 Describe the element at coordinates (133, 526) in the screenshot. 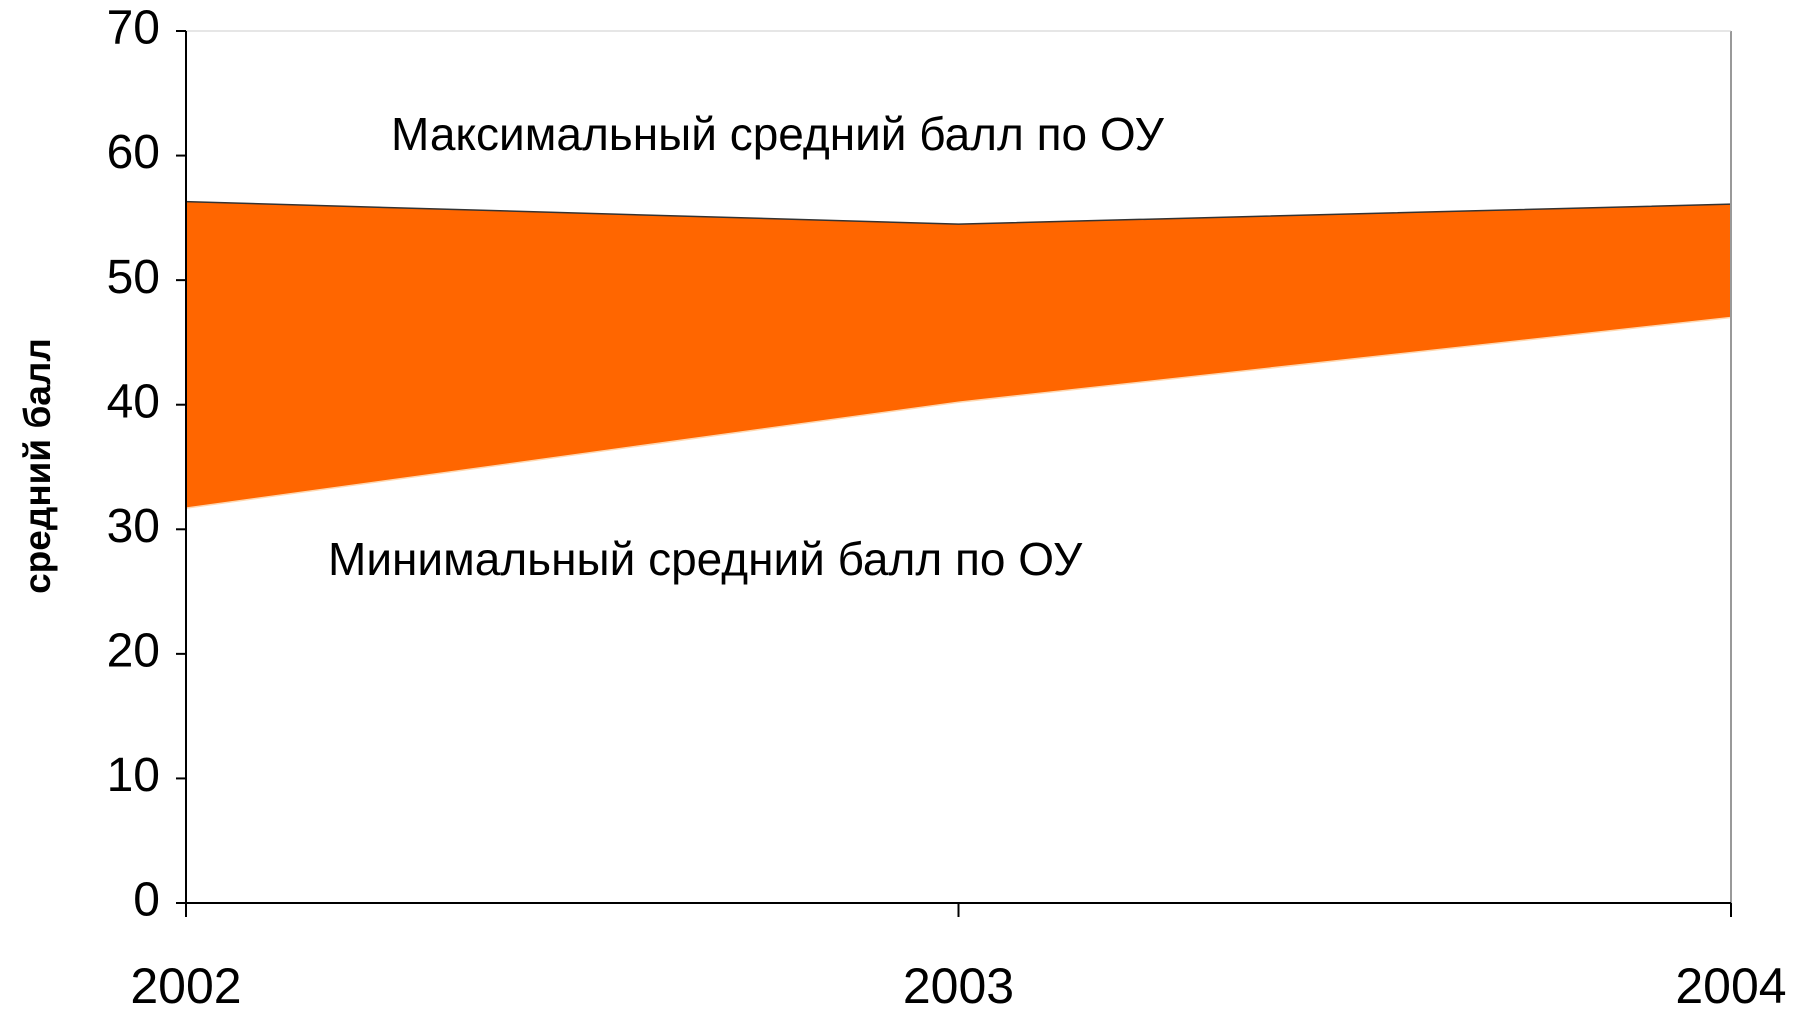

I see `y-tick-label: 30` at that location.